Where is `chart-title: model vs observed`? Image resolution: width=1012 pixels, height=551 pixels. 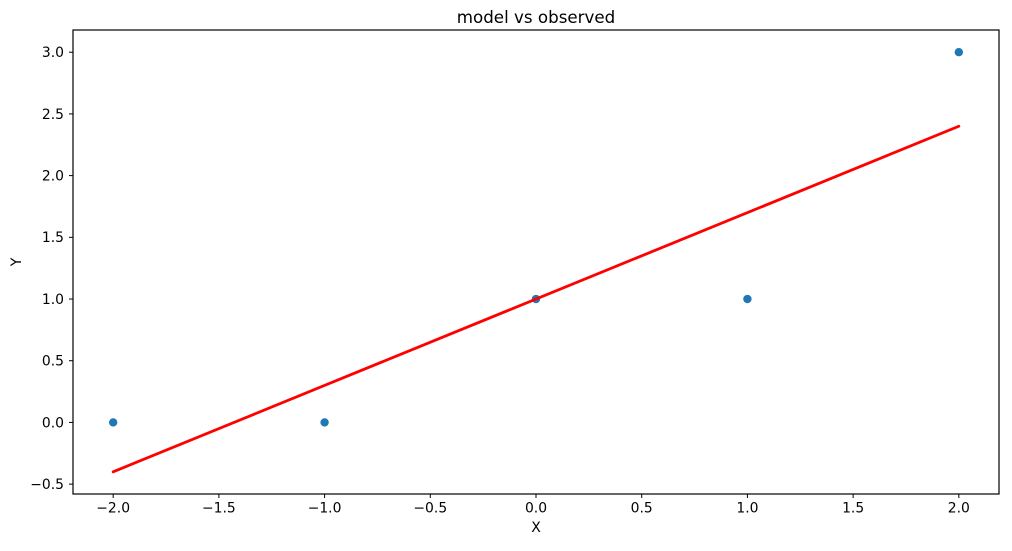
chart-title: model vs observed is located at coordinates (536, 17).